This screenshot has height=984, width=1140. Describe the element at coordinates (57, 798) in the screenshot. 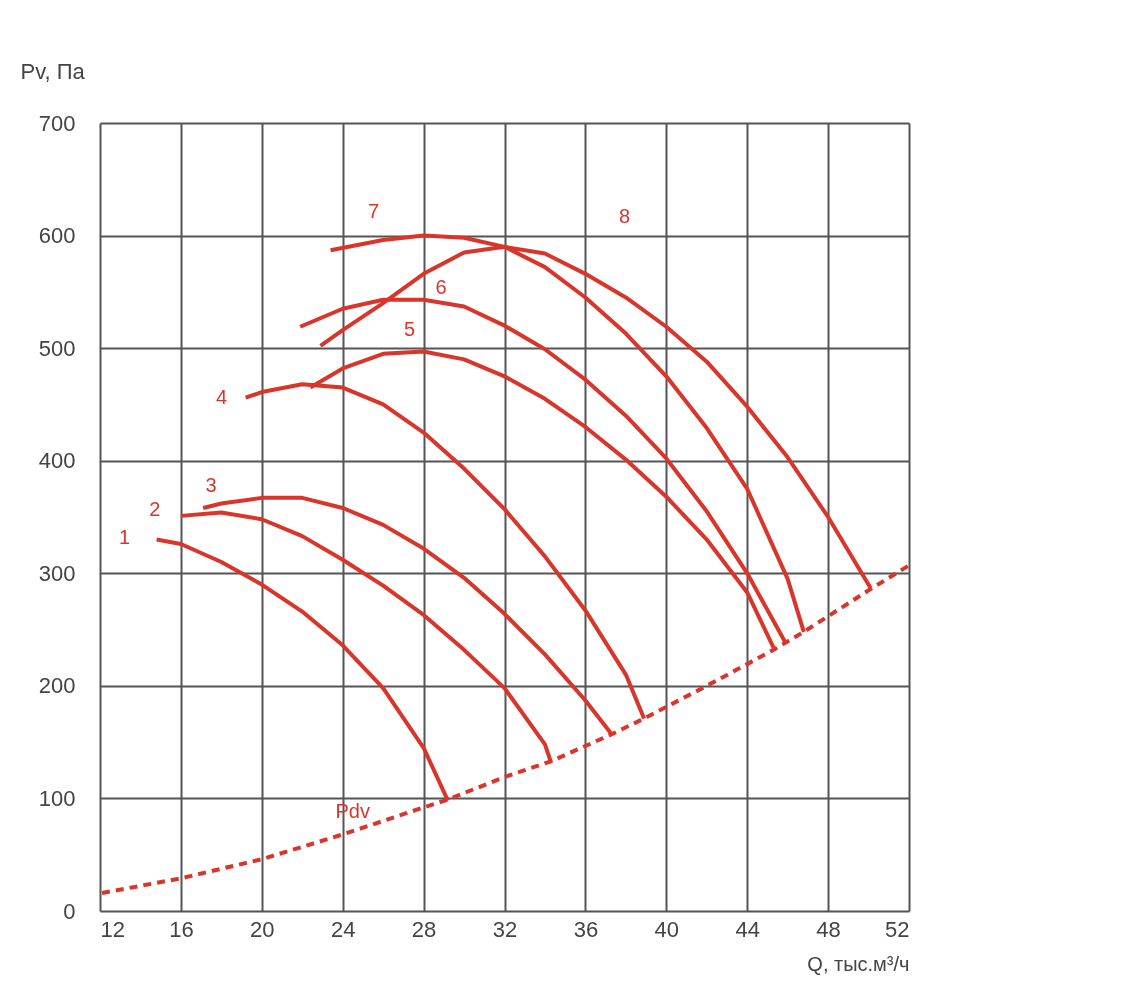

I see `y-tick-label: 100` at that location.